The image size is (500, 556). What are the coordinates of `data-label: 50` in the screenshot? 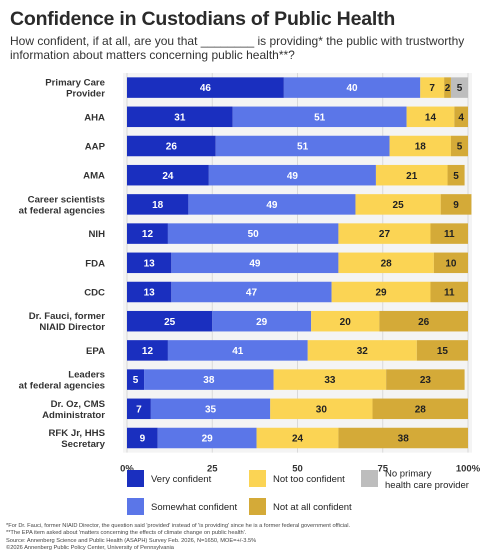 It's located at (254, 234).